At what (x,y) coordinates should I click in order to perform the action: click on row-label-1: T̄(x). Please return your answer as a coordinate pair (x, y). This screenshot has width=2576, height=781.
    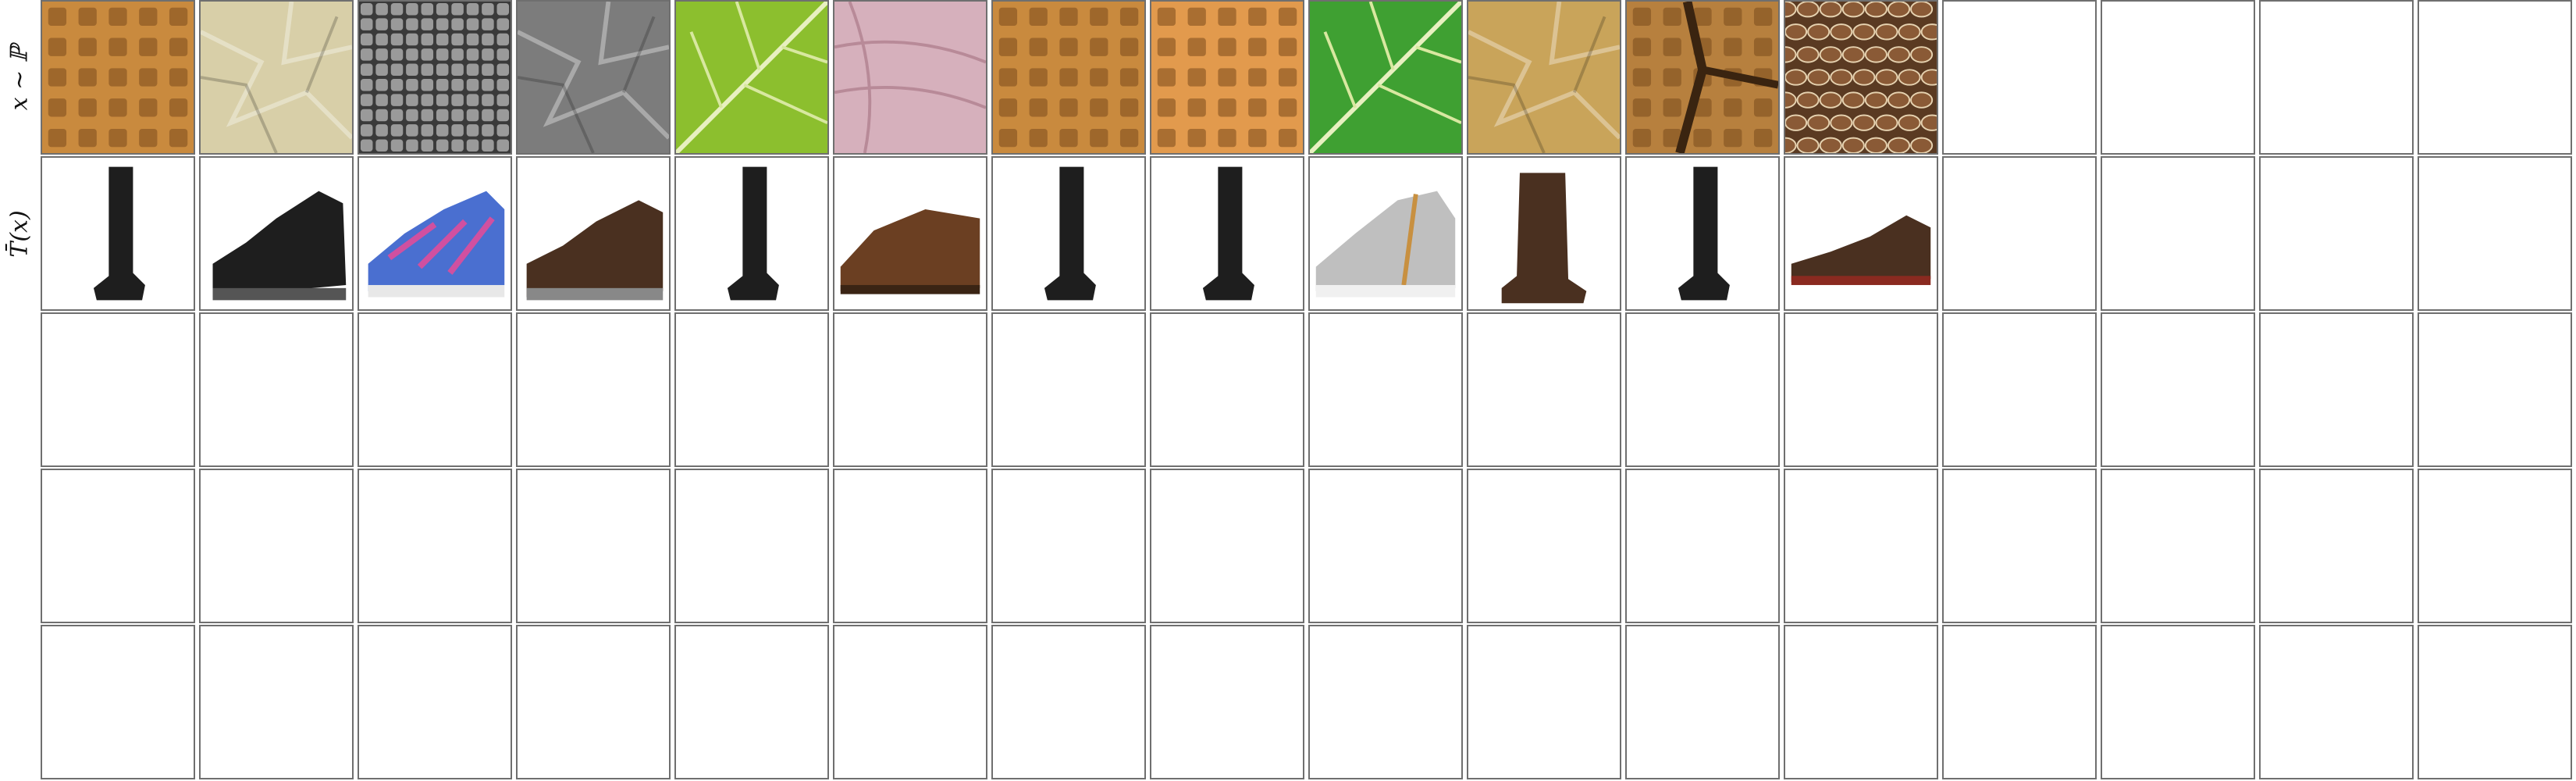
    Looking at the image, I should click on (19, 233).